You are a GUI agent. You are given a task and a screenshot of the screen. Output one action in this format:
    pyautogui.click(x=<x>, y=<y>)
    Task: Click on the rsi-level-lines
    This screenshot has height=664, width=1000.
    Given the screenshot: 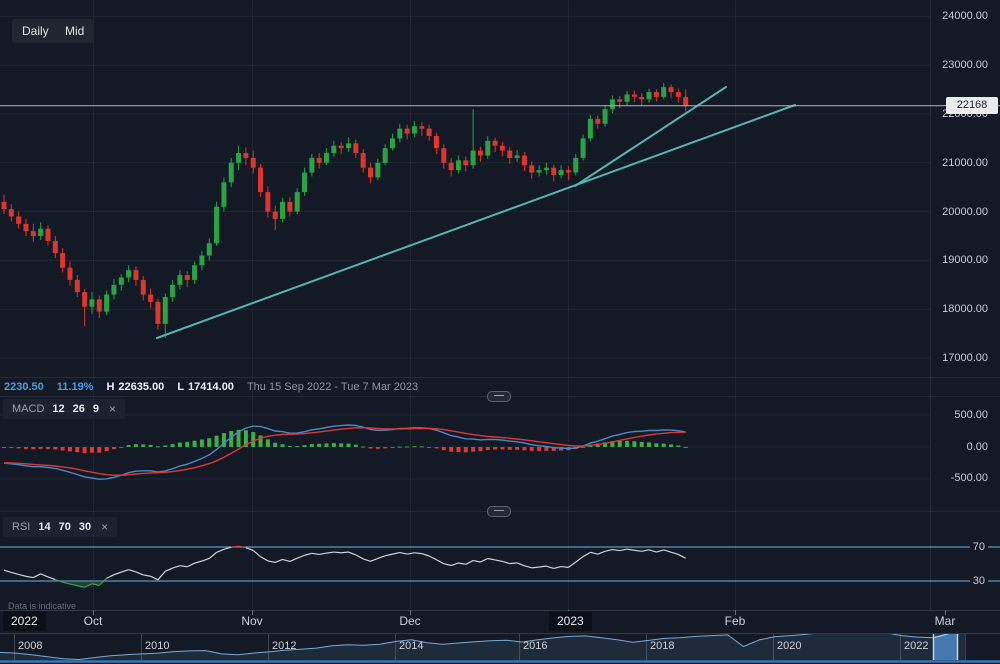 What is the action you would take?
    pyautogui.click(x=500, y=564)
    